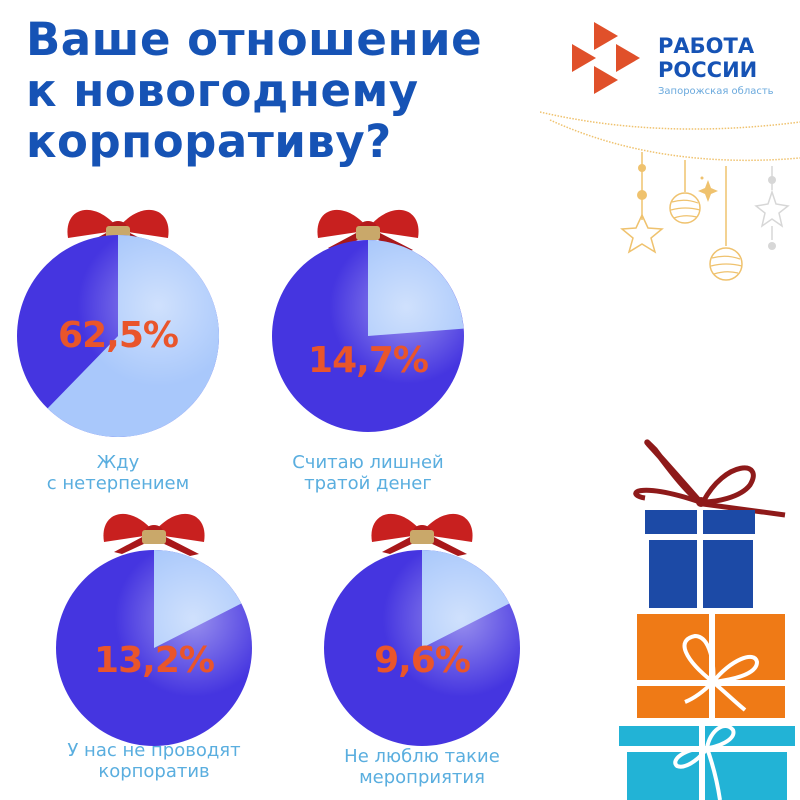 The image size is (800, 800). I want to click on logo-line-1: РАБОТА, so click(706, 46).